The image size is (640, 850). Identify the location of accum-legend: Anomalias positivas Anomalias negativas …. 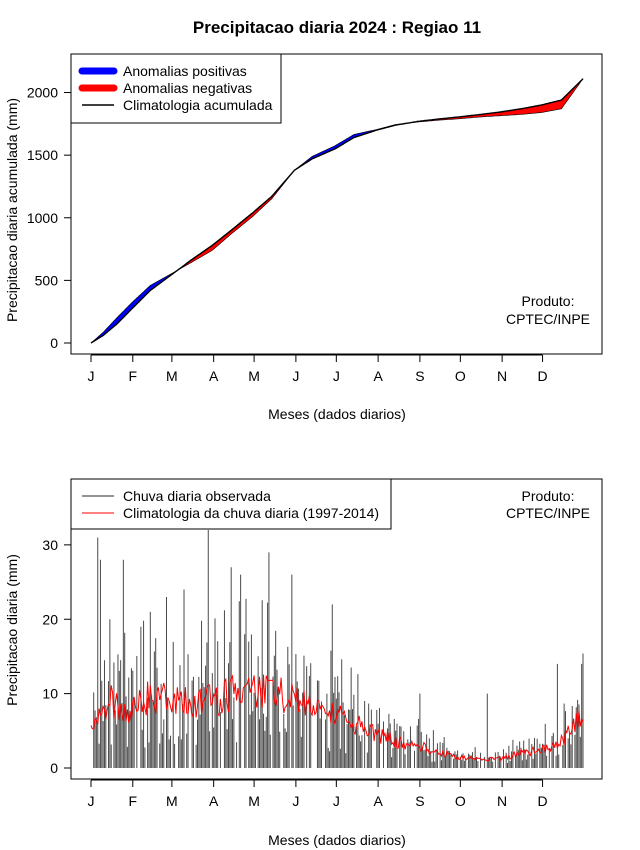
(176, 88).